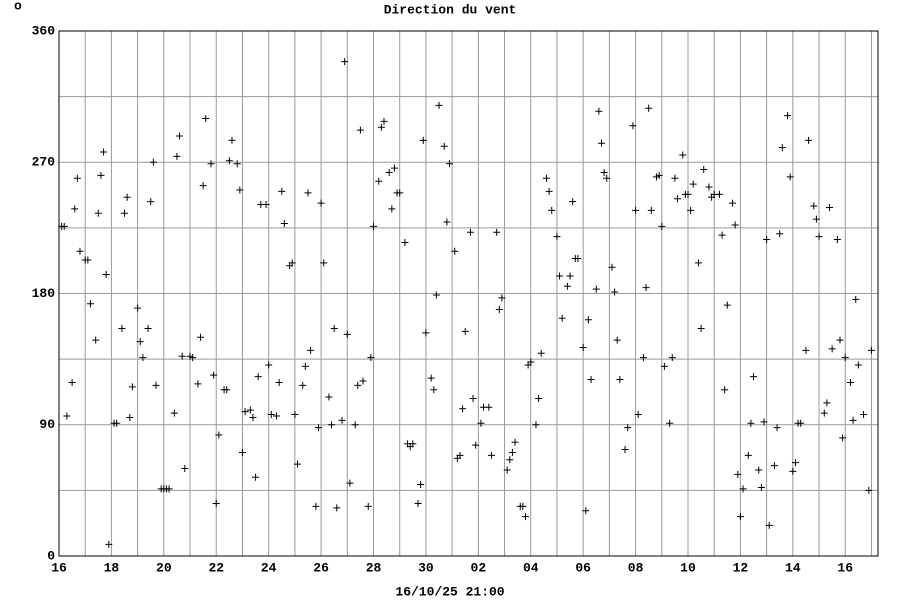  I want to click on y-tick-label: 90, so click(47, 424).